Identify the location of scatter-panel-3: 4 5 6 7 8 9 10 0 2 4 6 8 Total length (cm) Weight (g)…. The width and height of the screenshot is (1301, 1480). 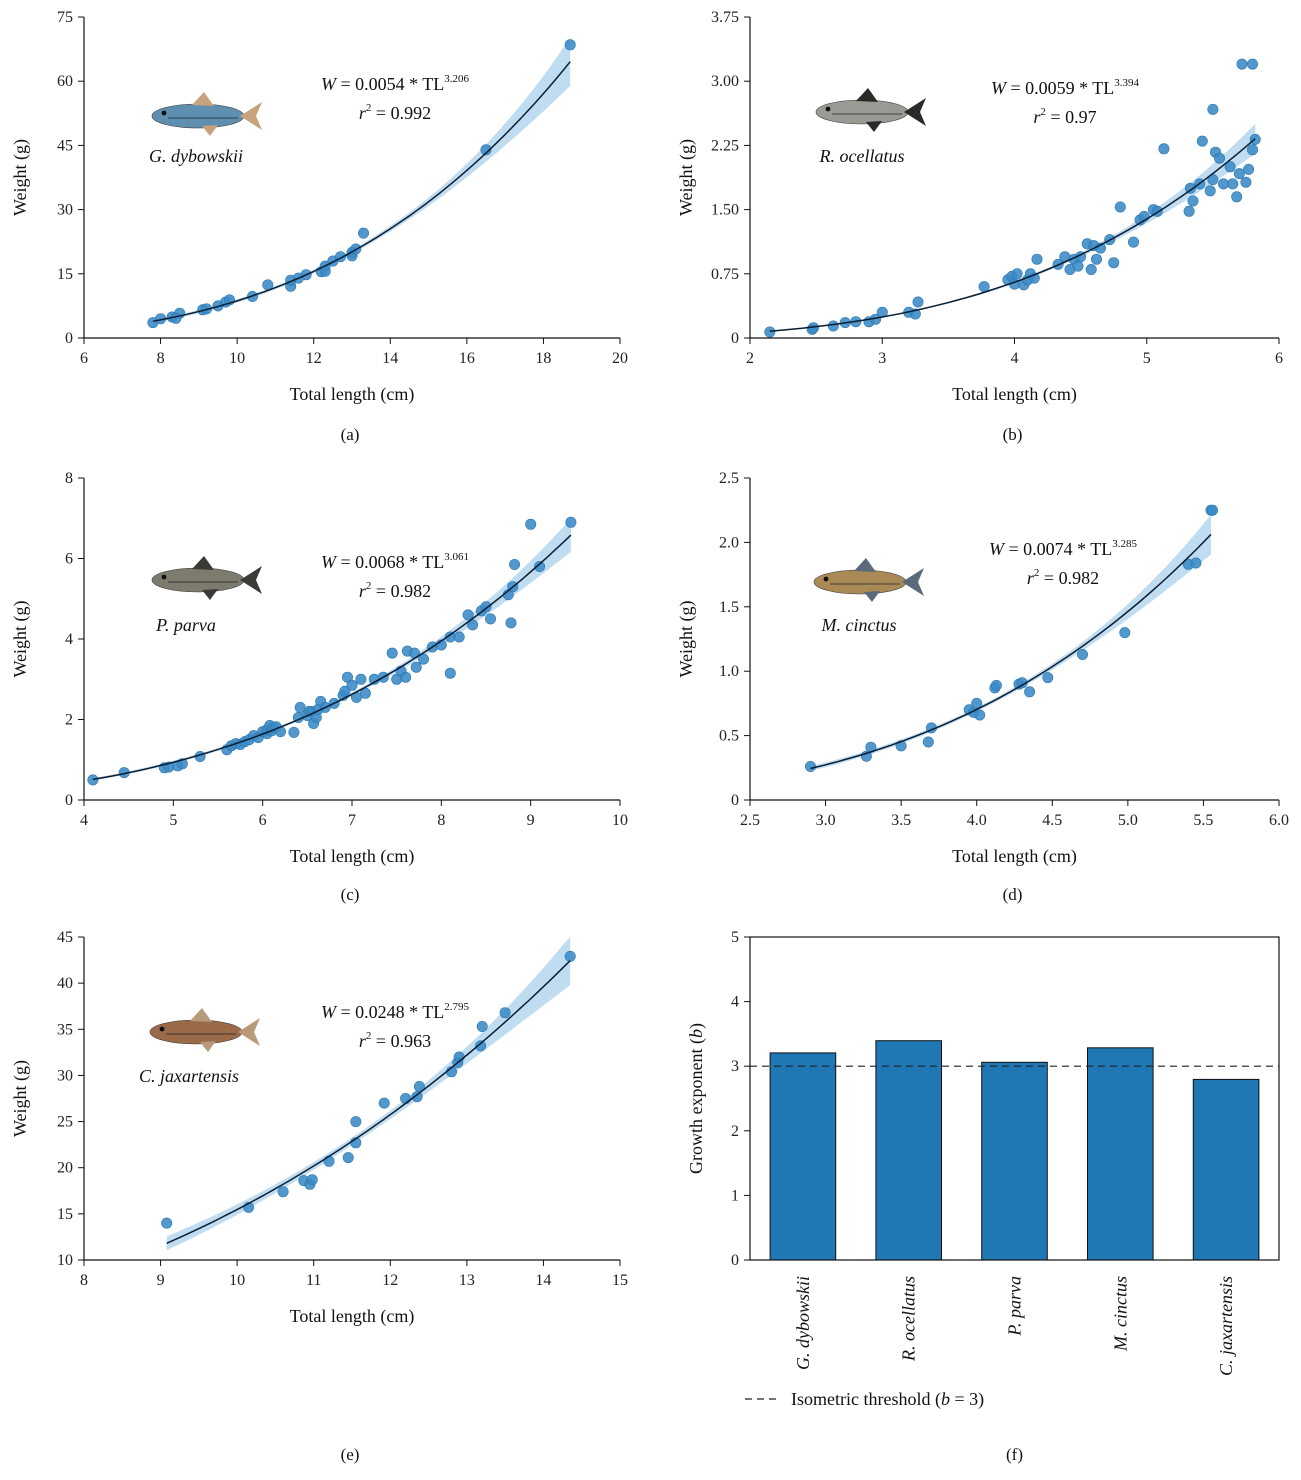
(319, 668).